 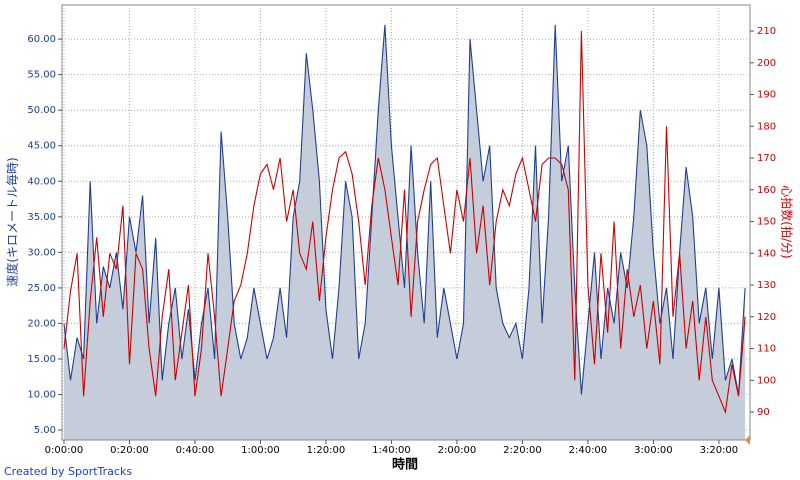 I want to click on y2-tick-label: 190, so click(x=766, y=95).